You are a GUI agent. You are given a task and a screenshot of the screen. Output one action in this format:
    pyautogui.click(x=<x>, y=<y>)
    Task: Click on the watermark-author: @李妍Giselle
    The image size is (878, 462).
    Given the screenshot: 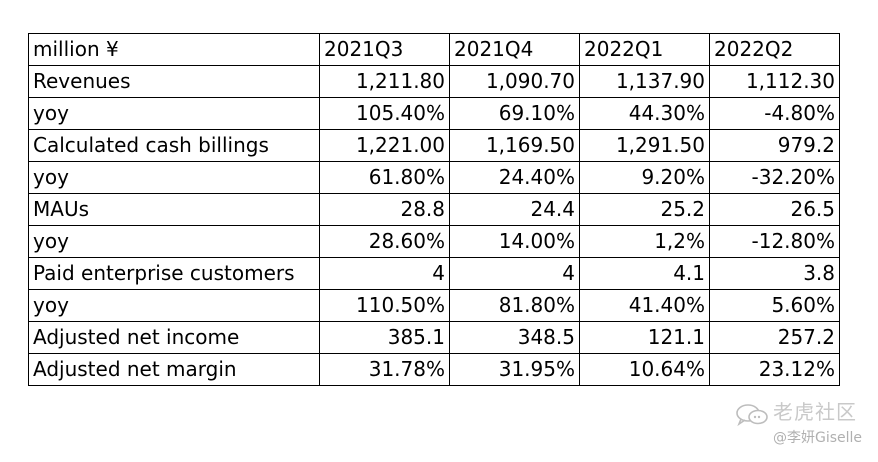 What is the action you would take?
    pyautogui.click(x=818, y=438)
    